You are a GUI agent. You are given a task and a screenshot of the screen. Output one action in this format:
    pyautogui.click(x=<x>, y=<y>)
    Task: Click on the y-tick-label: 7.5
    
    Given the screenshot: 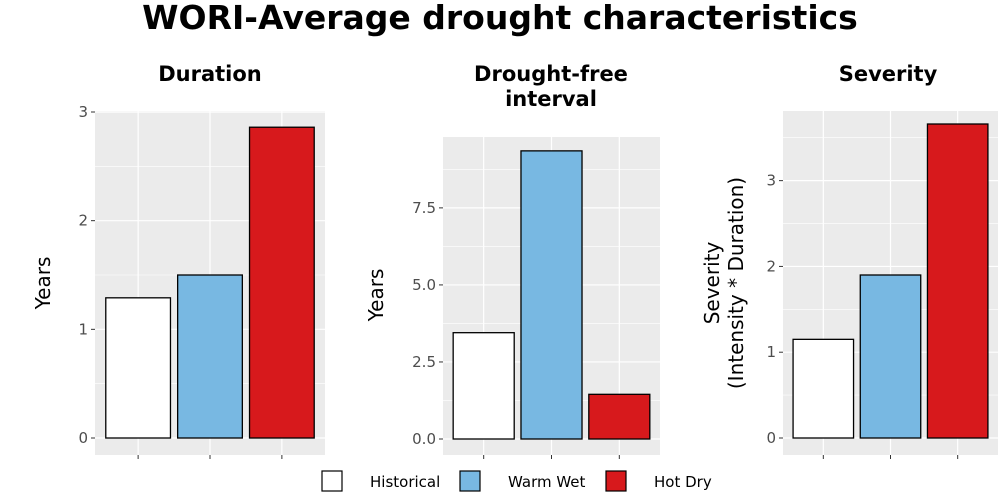 What is the action you would take?
    pyautogui.click(x=424, y=208)
    